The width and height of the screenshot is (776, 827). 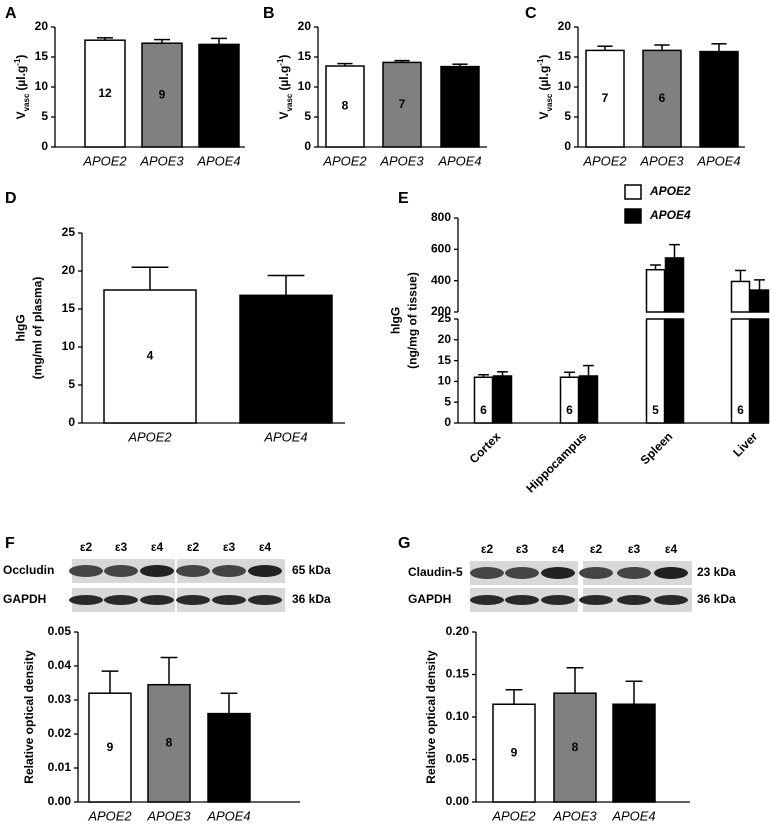 What do you see at coordinates (11, 198) in the screenshot?
I see `panel-letter: D` at bounding box center [11, 198].